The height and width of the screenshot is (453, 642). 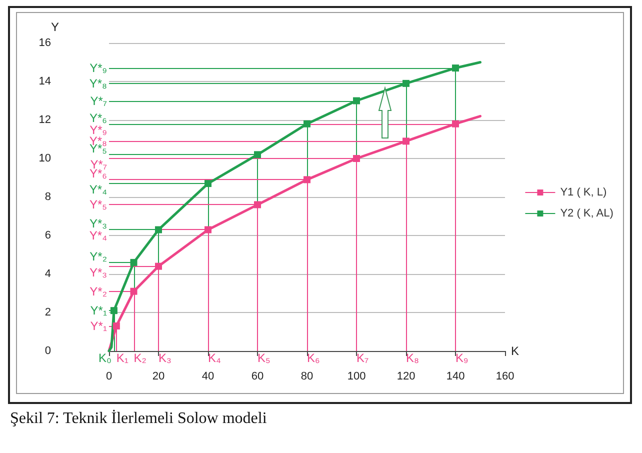 I want to click on y-tick-label: 10, so click(x=44, y=158).